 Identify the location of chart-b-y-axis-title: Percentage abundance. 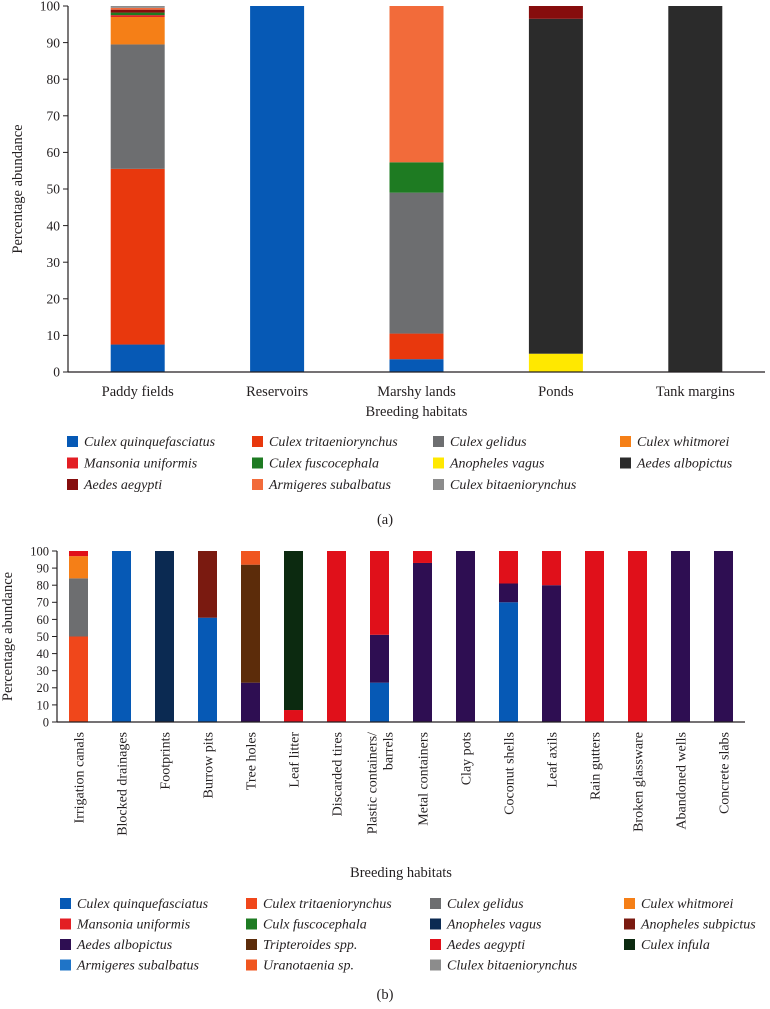
(8, 636).